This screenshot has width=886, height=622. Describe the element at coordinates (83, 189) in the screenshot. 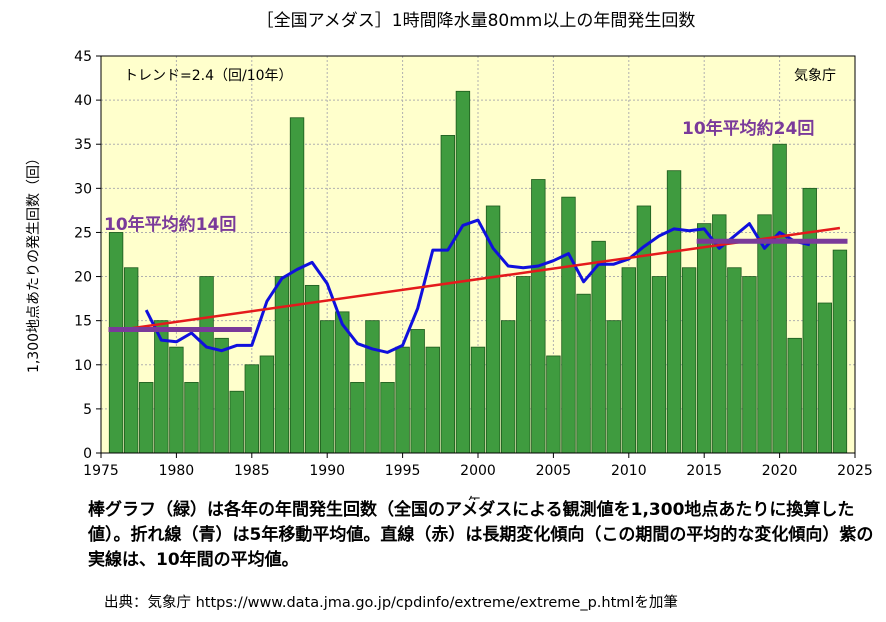

I see `y-tick-label: 30` at that location.